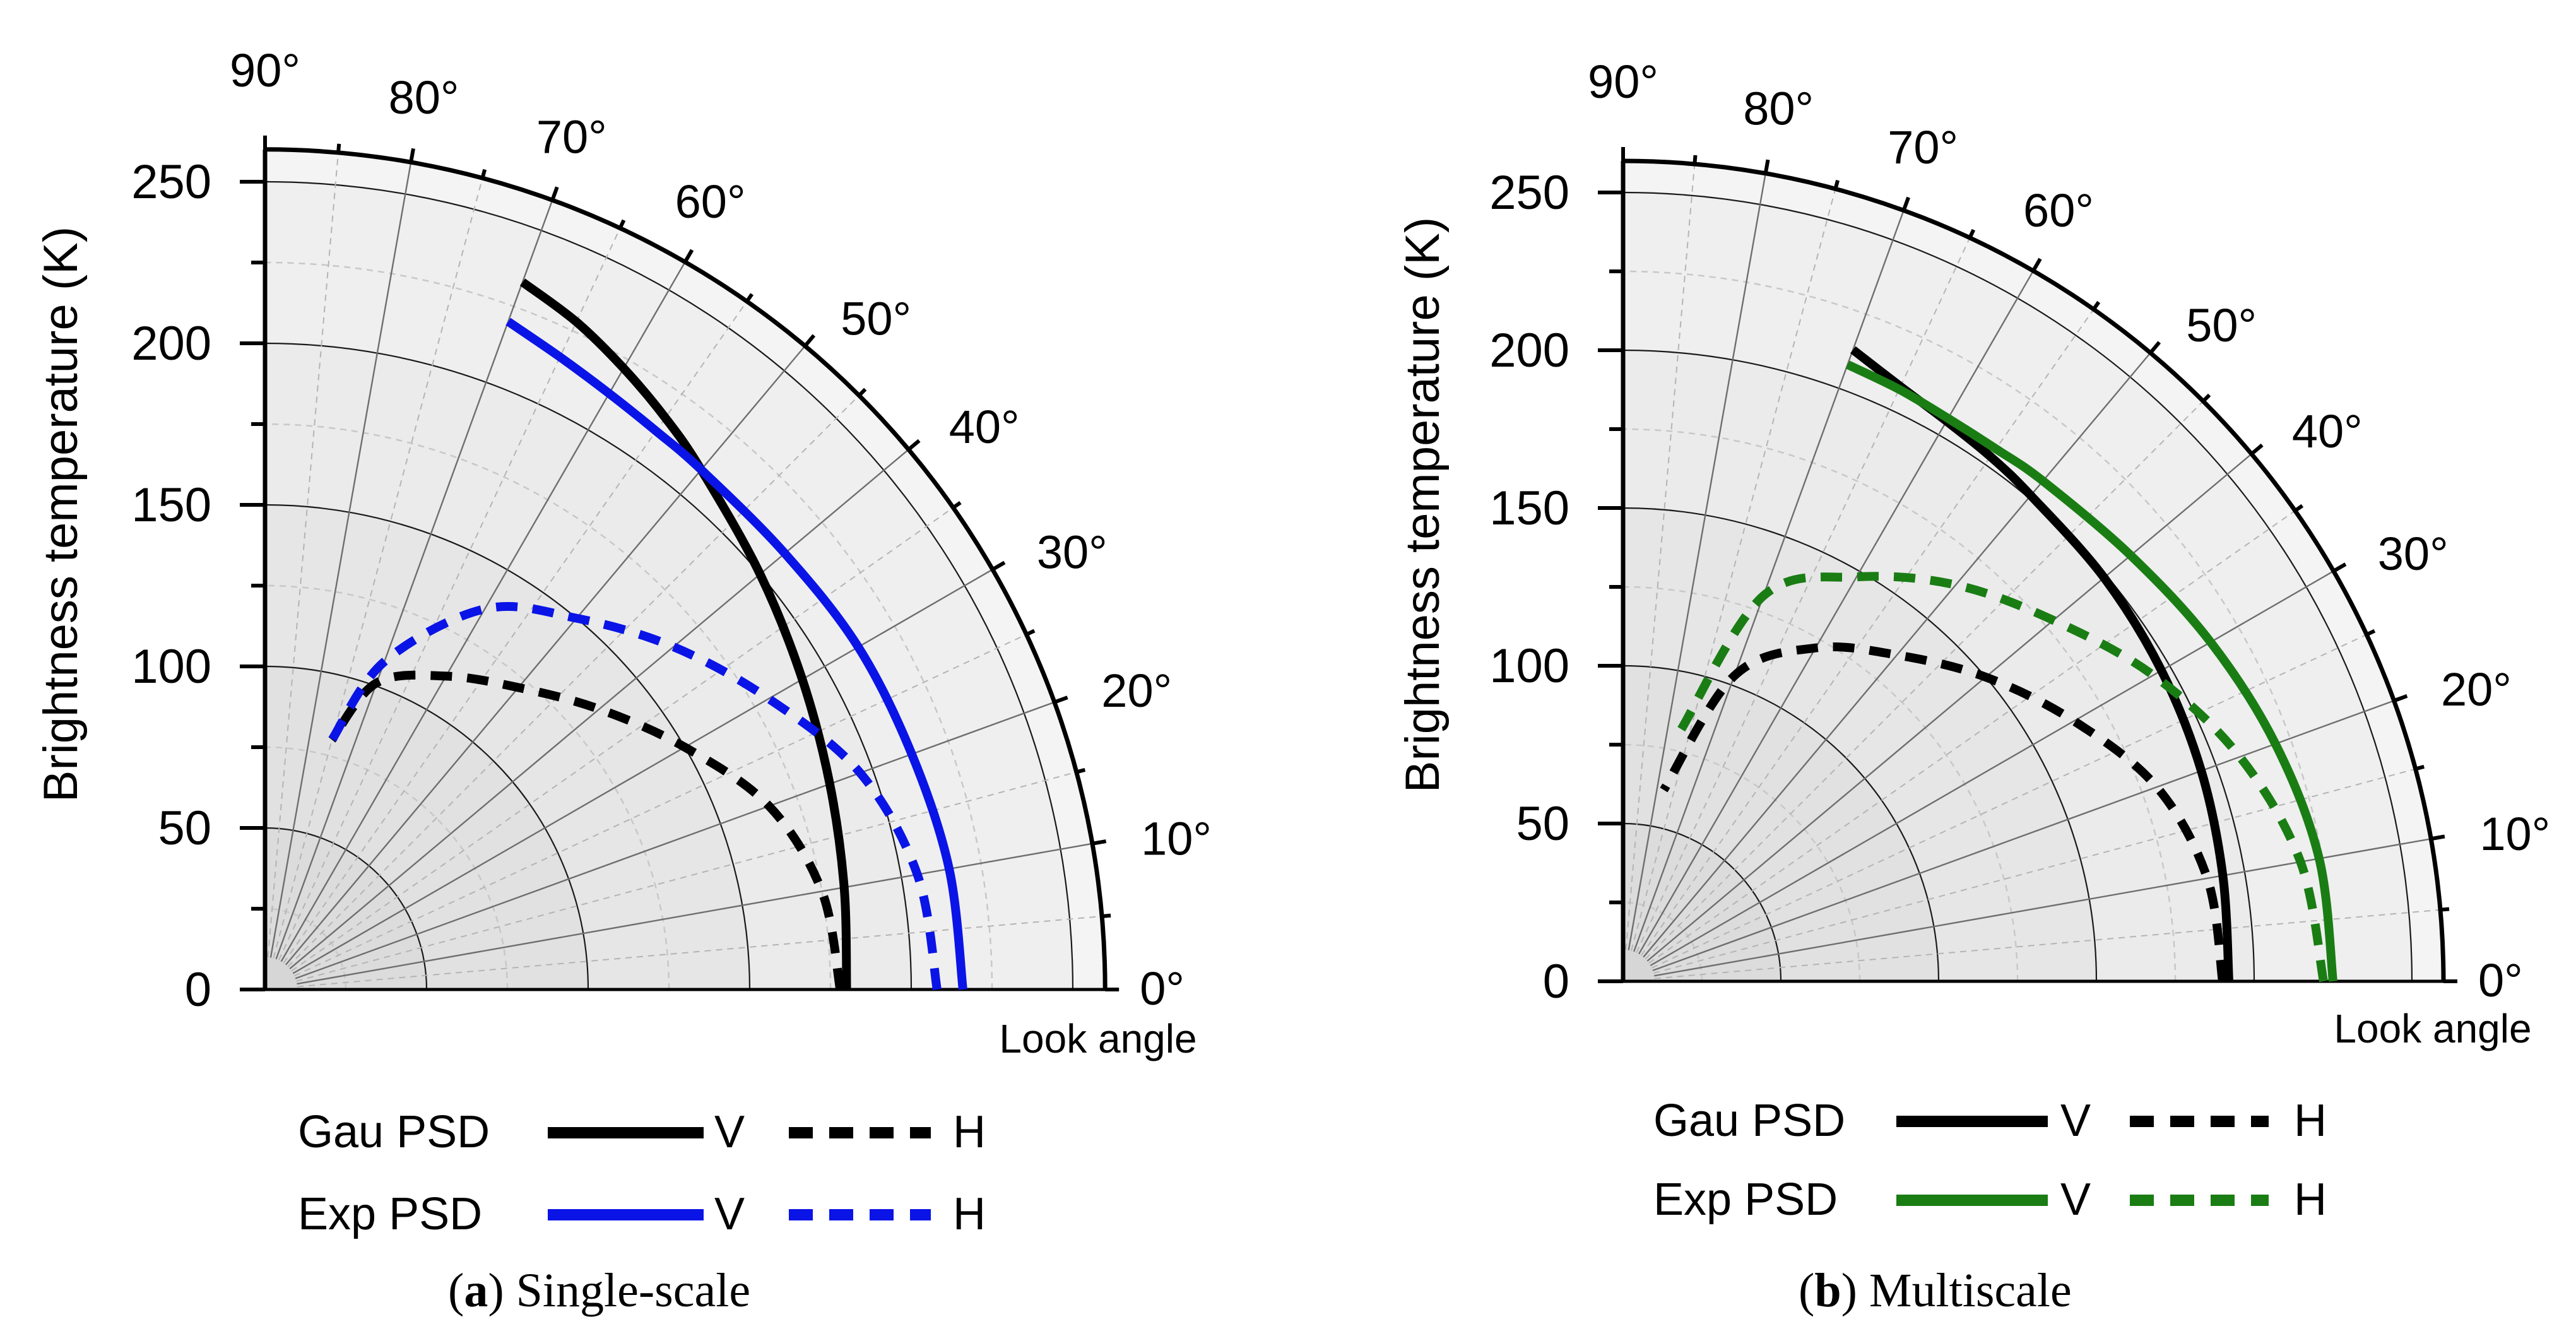  Describe the element at coordinates (476, 1290) in the screenshot. I see `caption-a-letter: a` at that location.